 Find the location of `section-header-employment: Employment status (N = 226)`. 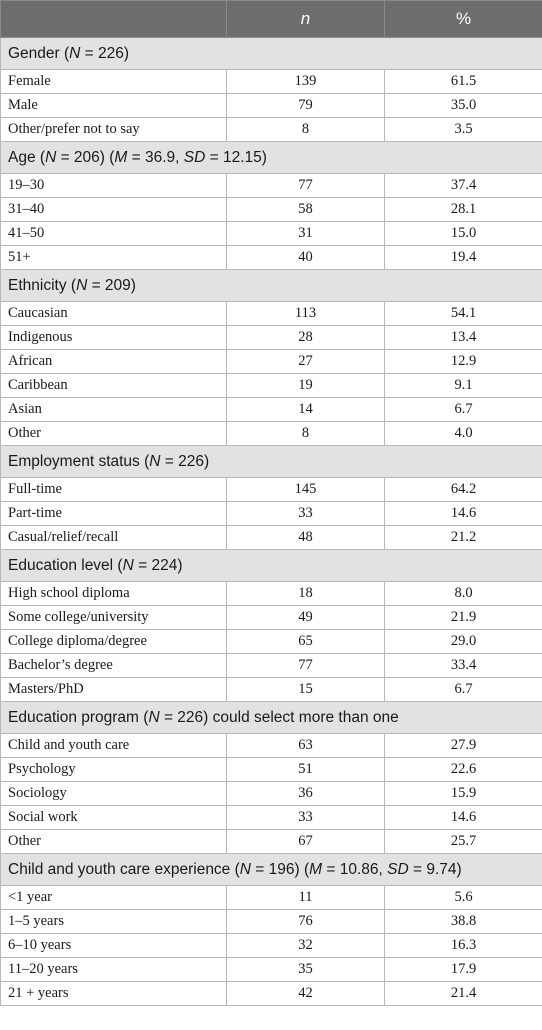

section-header-employment: Employment status (N = 226) is located at coordinates (271, 461).